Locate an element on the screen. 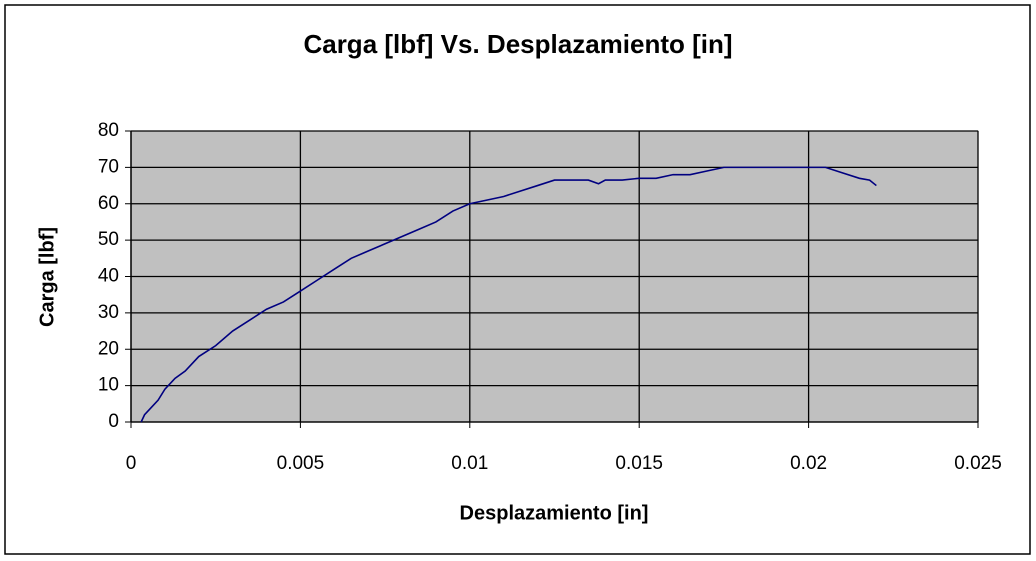 Image resolution: width=1036 pixels, height=561 pixels. y-tick-label: 70 is located at coordinates (108, 166).